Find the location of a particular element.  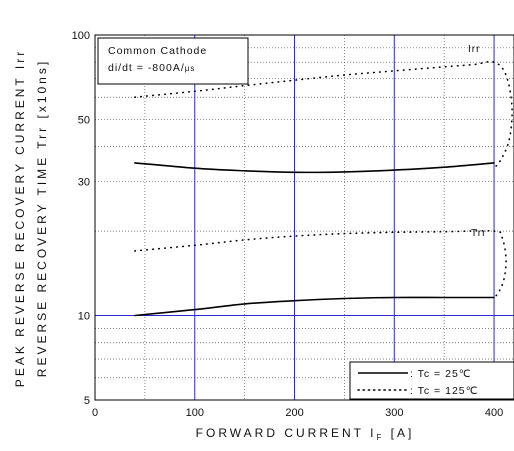

conditions-box: Common Cathode di/dt = -800A/µs is located at coordinates (173, 61).